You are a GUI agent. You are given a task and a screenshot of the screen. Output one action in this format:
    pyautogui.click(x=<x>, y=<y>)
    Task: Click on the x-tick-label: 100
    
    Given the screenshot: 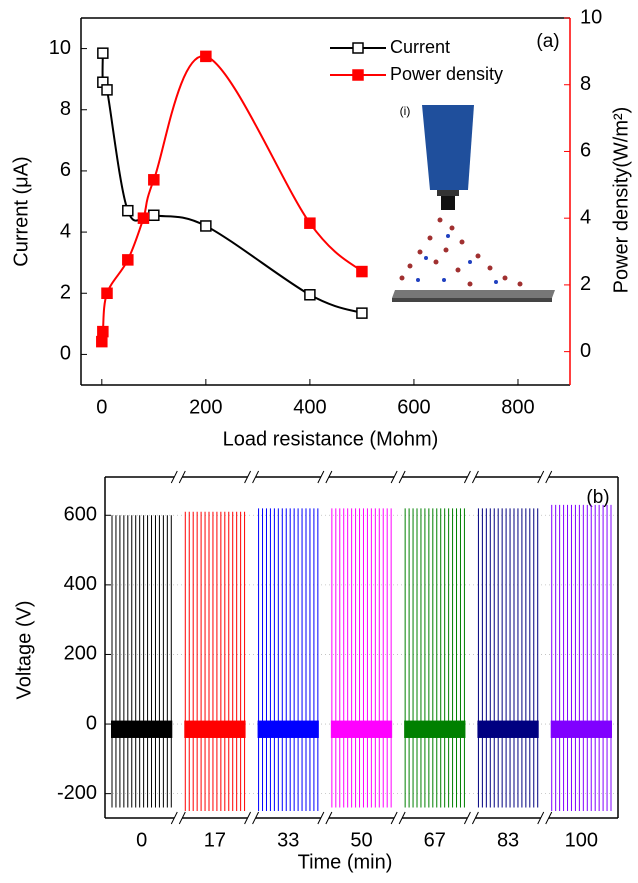 What is the action you would take?
    pyautogui.click(x=581, y=840)
    